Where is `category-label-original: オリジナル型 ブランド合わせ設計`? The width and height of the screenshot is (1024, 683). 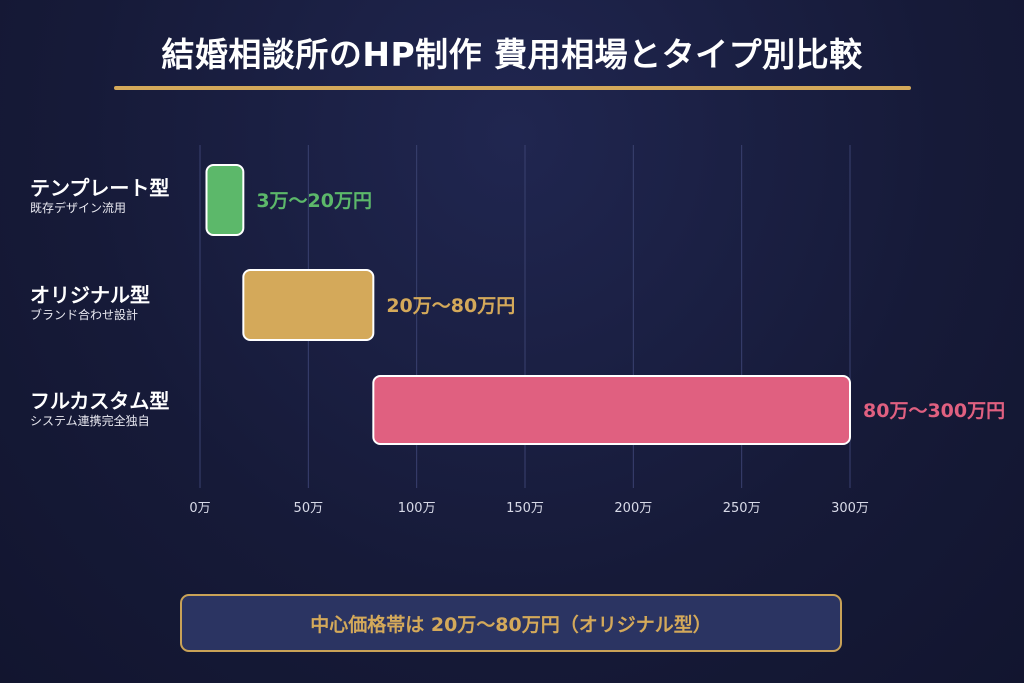
category-label-original: オリジナル型 ブランド合わせ設計 is located at coordinates (90, 303).